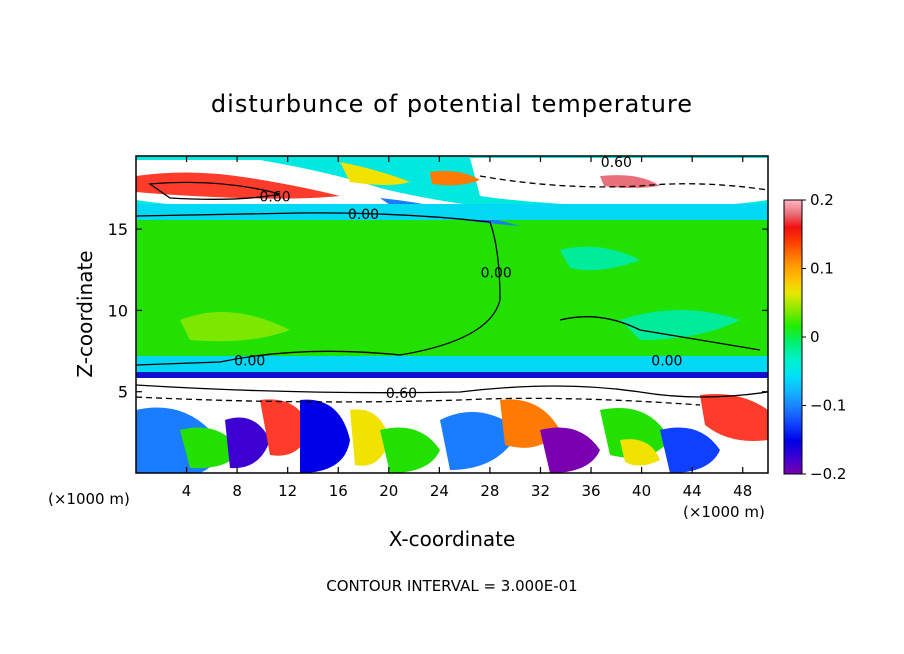 The width and height of the screenshot is (904, 654). Describe the element at coordinates (318, 289) in the screenshot. I see `contour-line-upper` at that location.